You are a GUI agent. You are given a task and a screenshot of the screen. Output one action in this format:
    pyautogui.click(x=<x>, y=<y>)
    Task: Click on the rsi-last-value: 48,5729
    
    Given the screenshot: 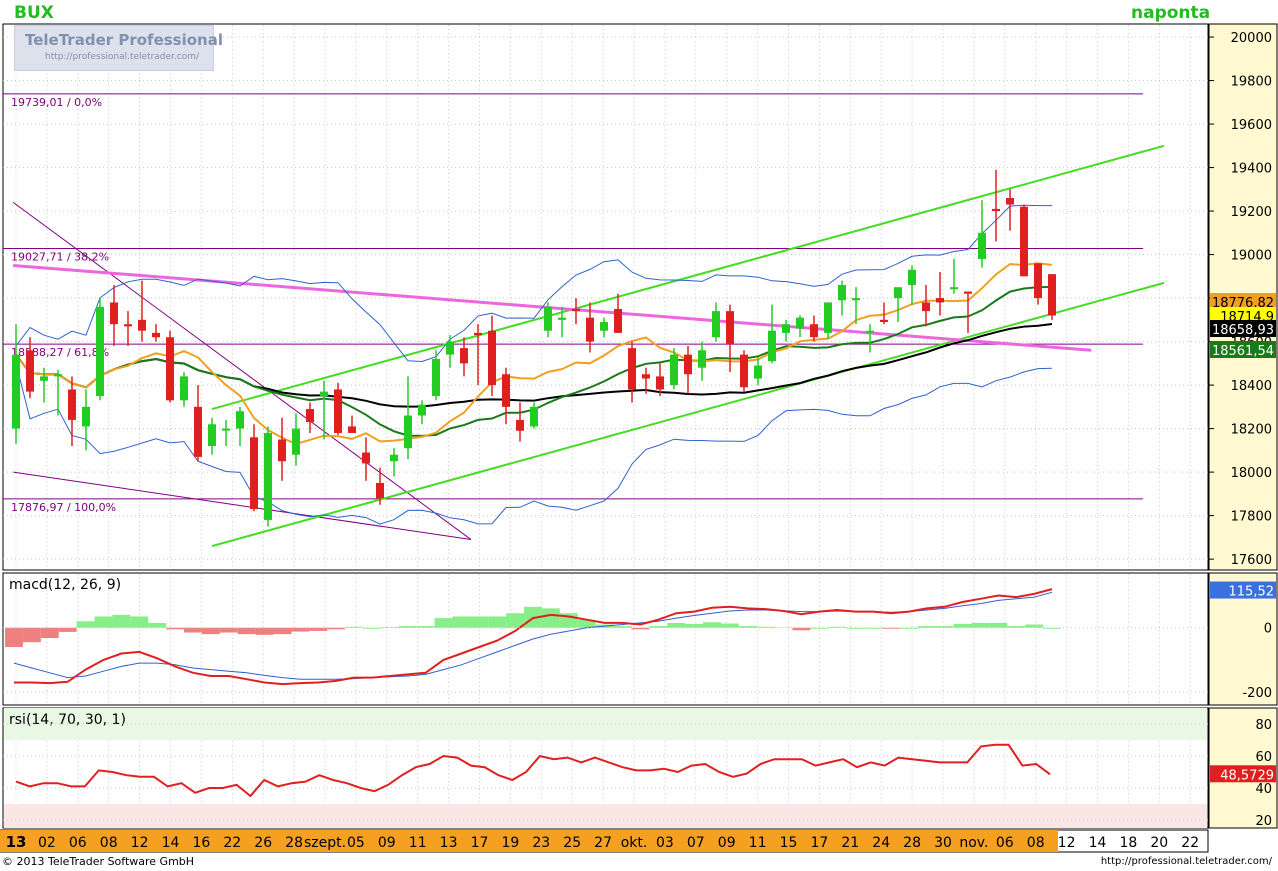 What is the action you would take?
    pyautogui.click(x=1247, y=775)
    